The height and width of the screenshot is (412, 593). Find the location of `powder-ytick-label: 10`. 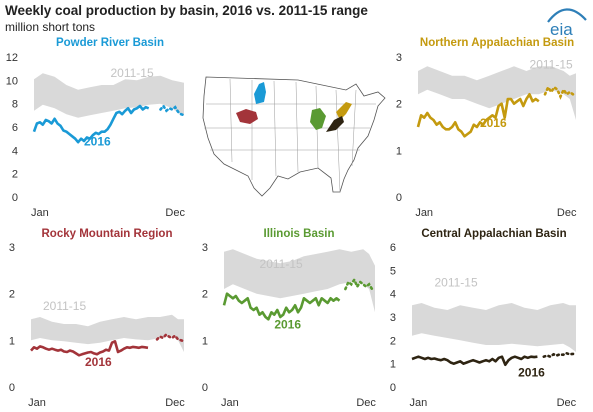

powder-ytick-label: 10 is located at coordinates (12, 81).